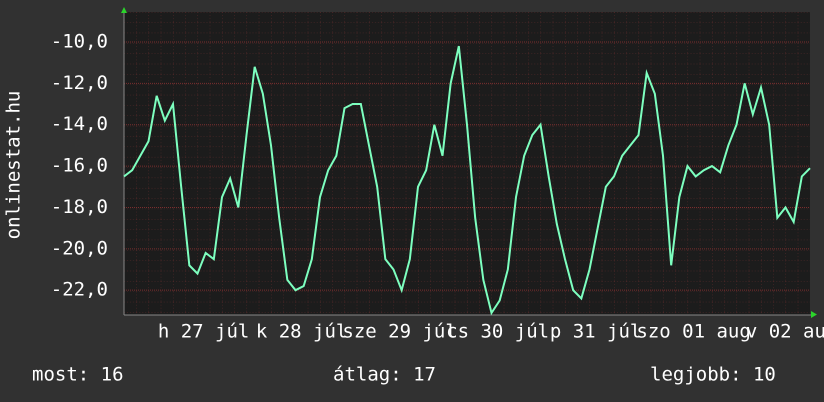  Describe the element at coordinates (693, 332) in the screenshot. I see `x-tick-label: szo 01 aug` at that location.